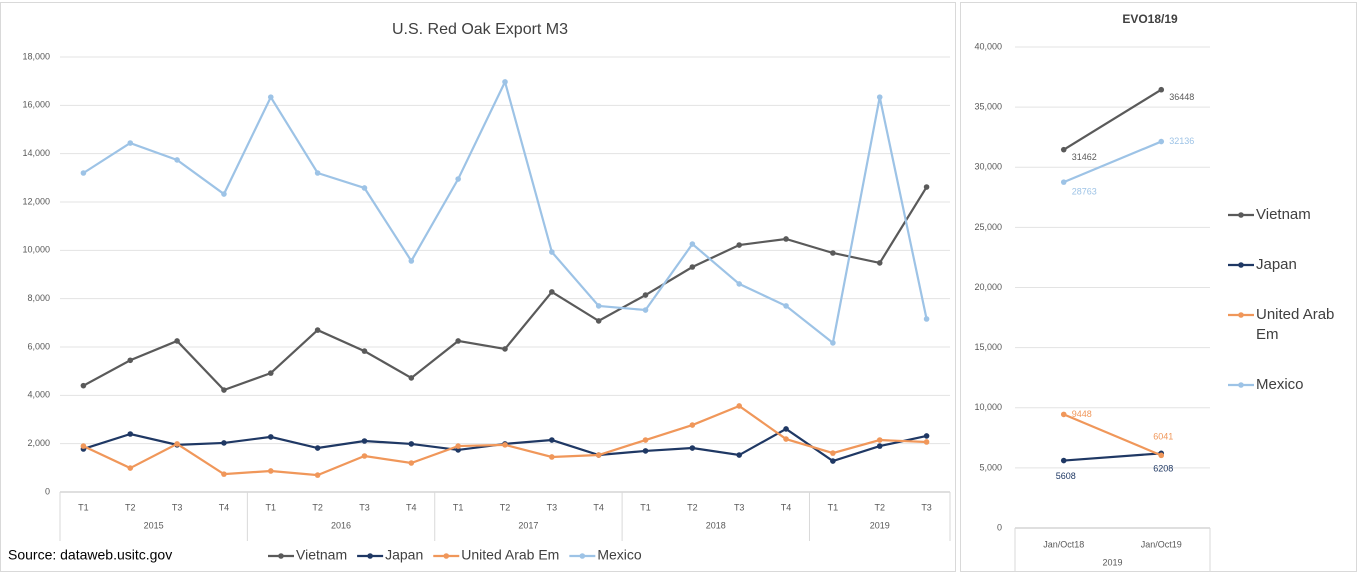 The height and width of the screenshot is (573, 1358). I want to click on legend-item: Vietnam, so click(1290, 215).